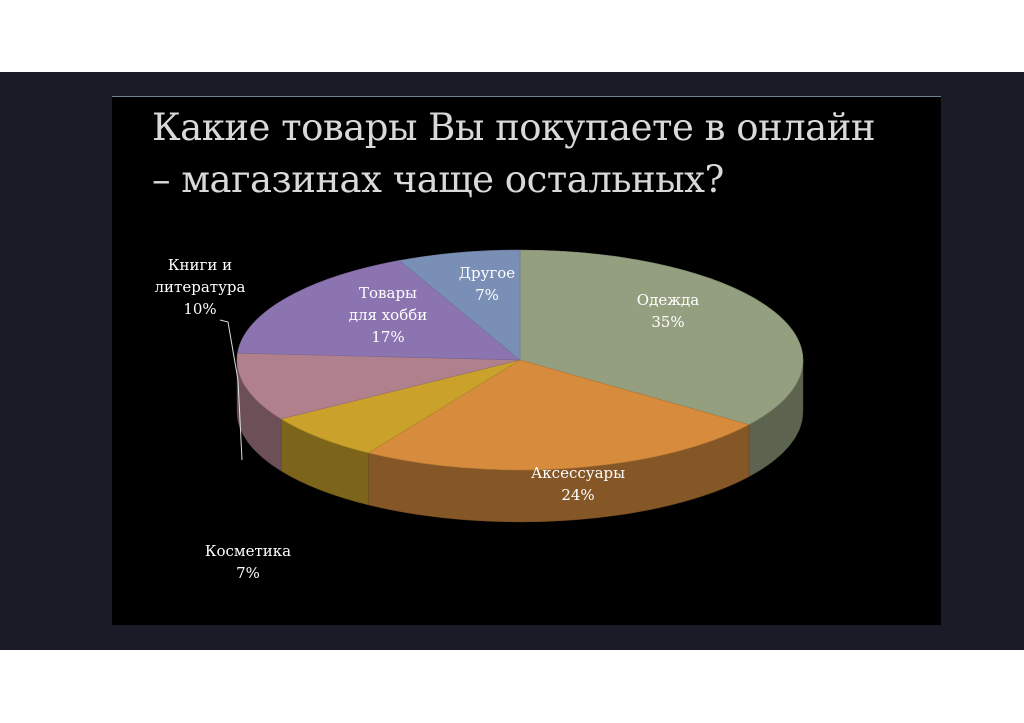 The height and width of the screenshot is (723, 1024). I want to click on slice-косметика, so click(400, 406).